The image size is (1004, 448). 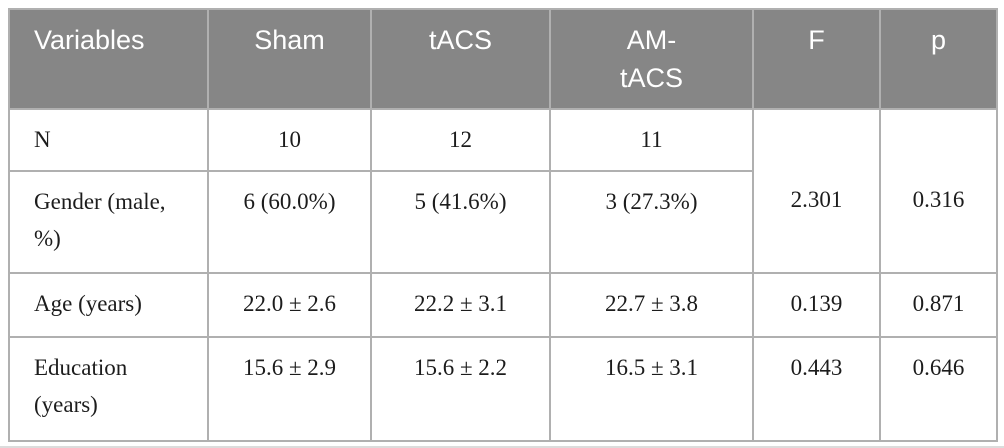 What do you see at coordinates (108, 305) in the screenshot?
I see `row-label-age: Age (years)` at bounding box center [108, 305].